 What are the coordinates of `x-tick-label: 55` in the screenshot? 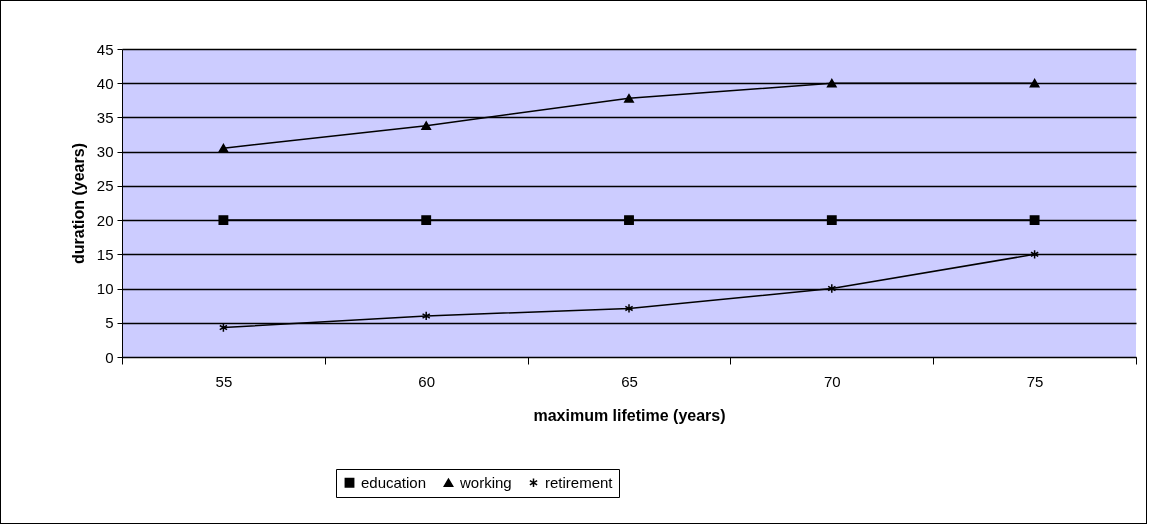 It's located at (224, 381).